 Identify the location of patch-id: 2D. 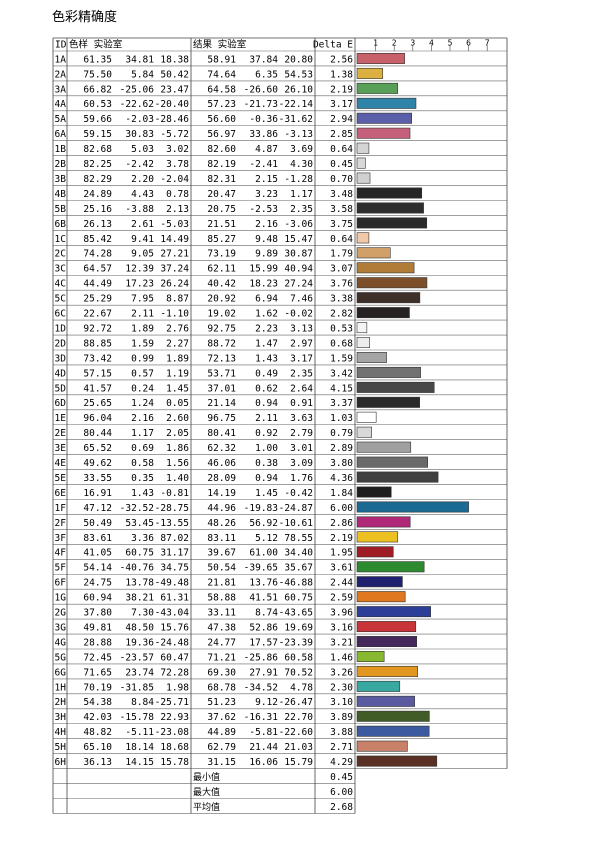
(61, 343).